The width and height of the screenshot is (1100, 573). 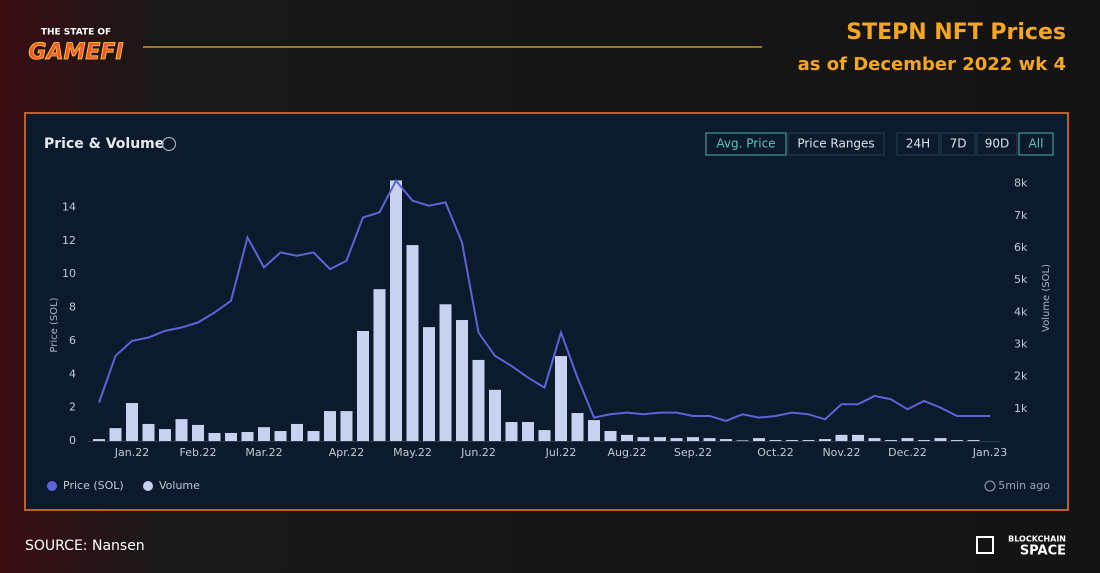 I want to click on source: SOURCE: Nansen, so click(x=85, y=546).